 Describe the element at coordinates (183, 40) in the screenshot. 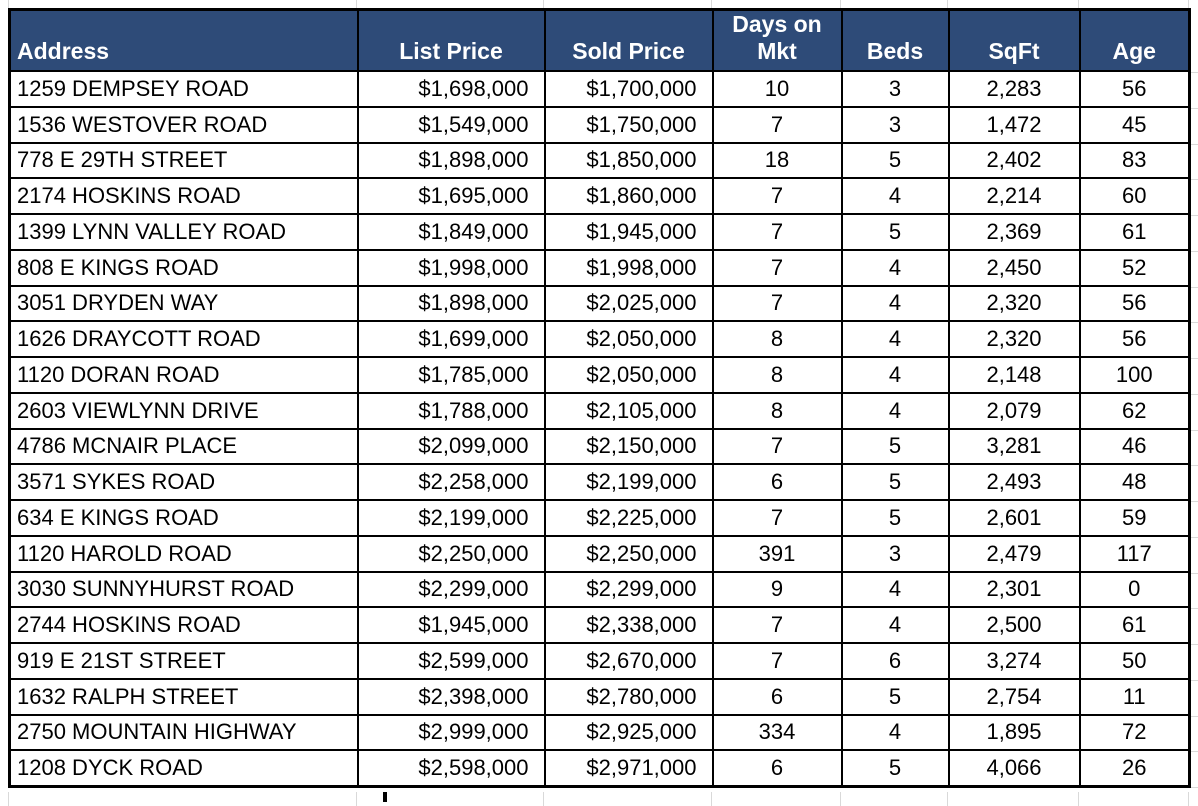

I see `column-header-address: Address` at that location.